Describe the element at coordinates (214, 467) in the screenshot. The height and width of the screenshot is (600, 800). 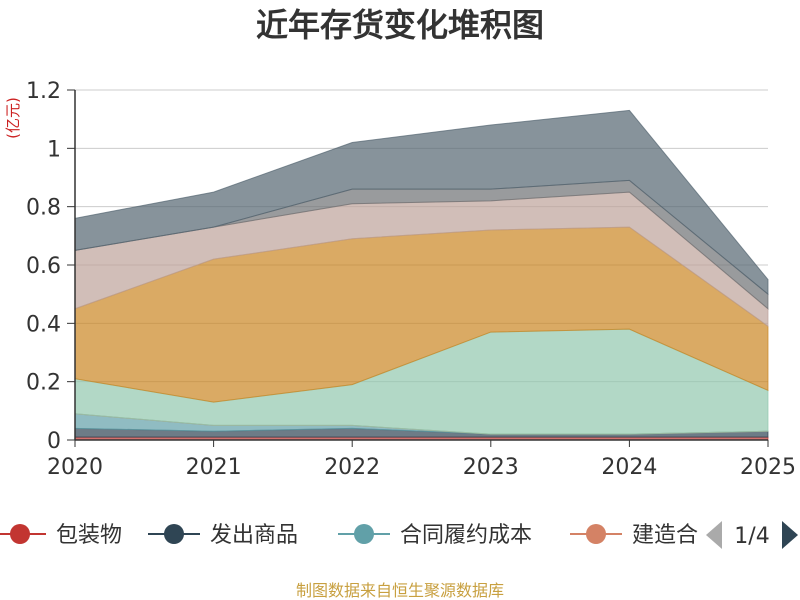
I see `x-tick-label: 2021` at that location.